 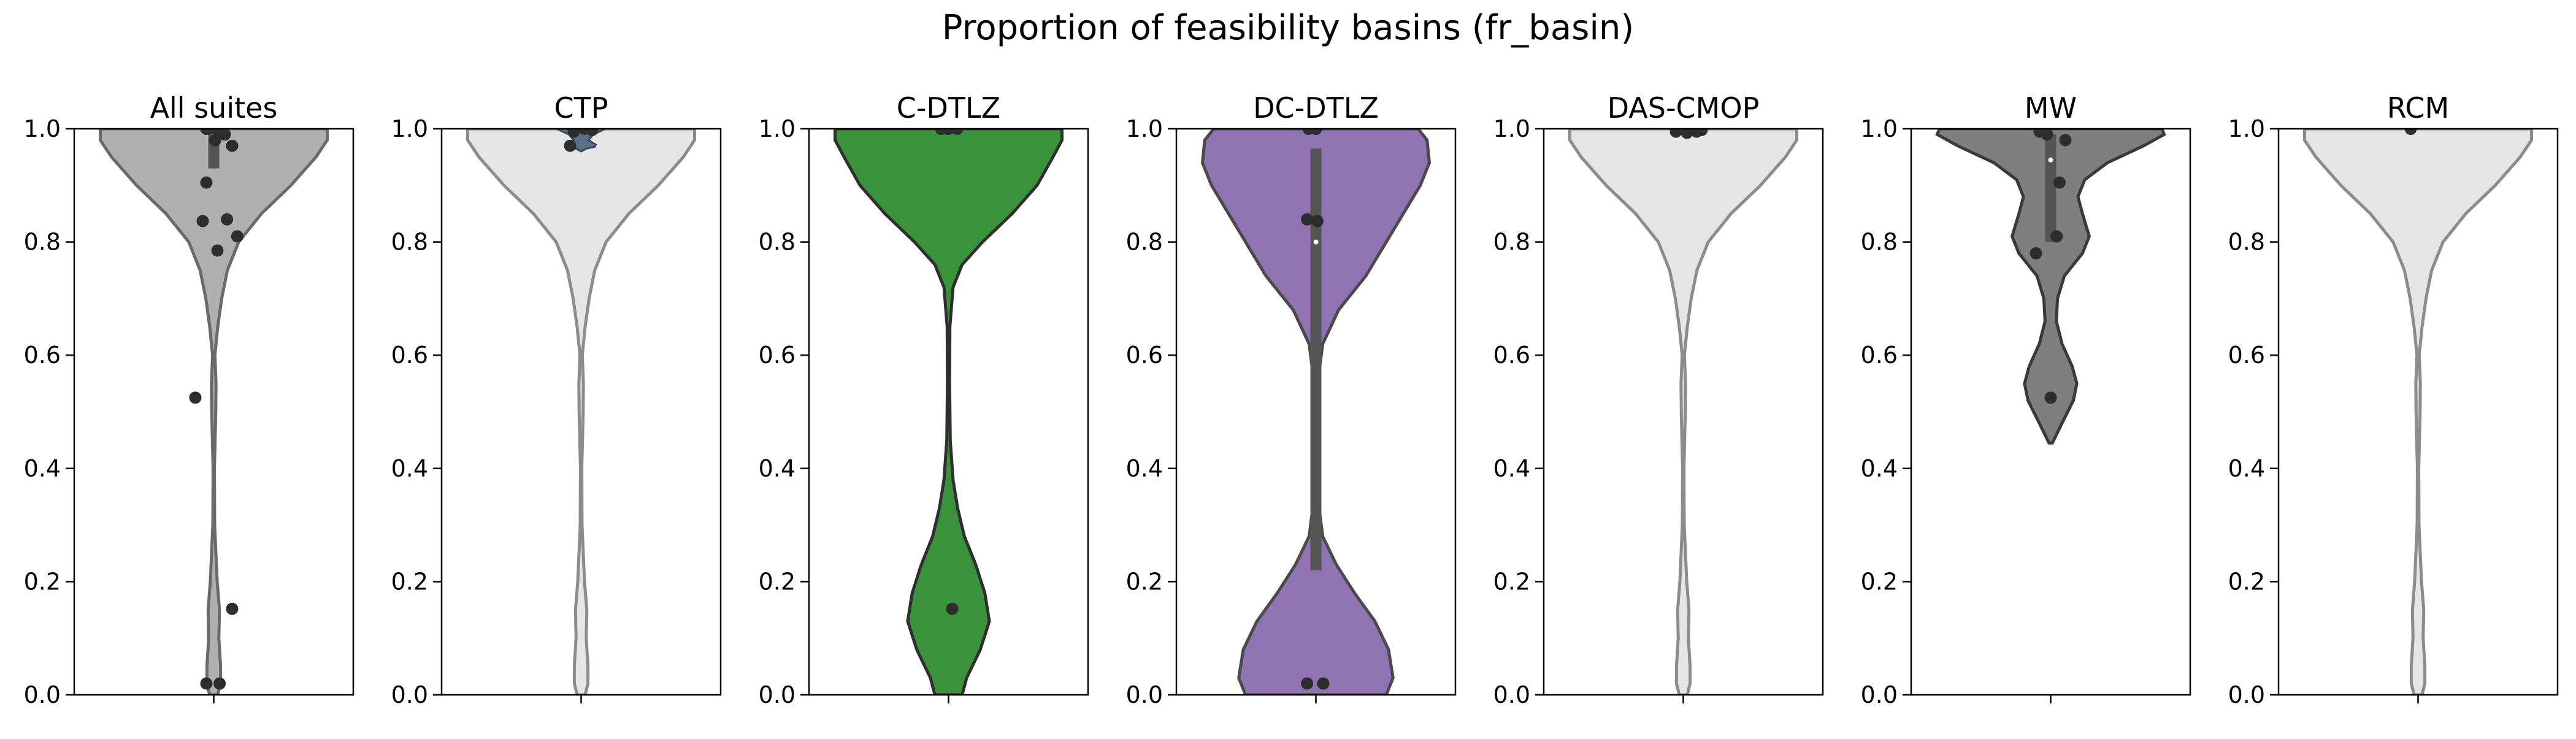 What do you see at coordinates (1879, 243) in the screenshot?
I see `panel-5-y-tick-label-4: 0.8` at bounding box center [1879, 243].